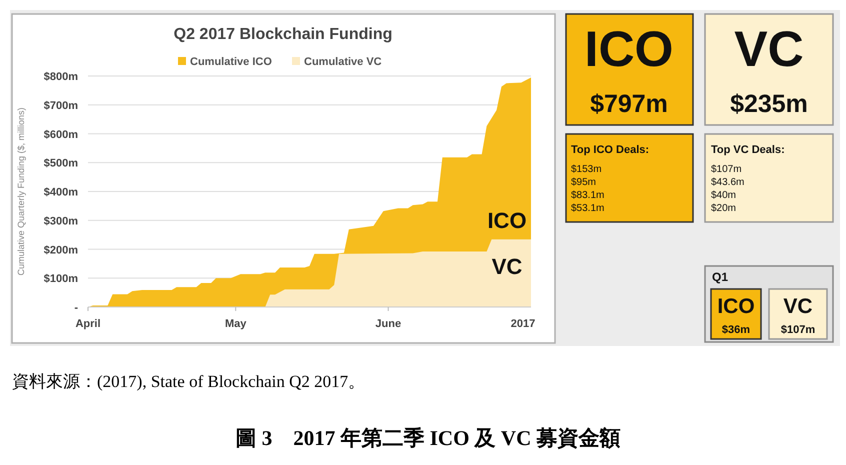  I want to click on text: $53.1m, so click(587, 208).